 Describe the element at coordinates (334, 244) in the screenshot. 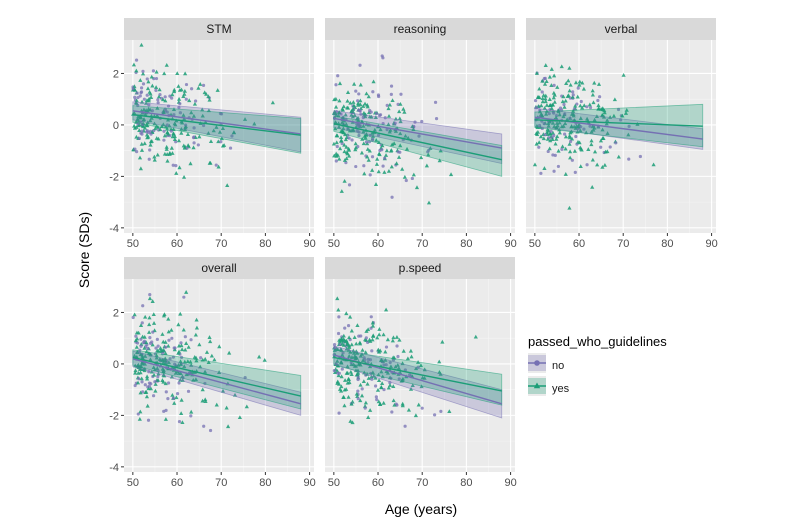

I see `x-tick-label: 50` at that location.